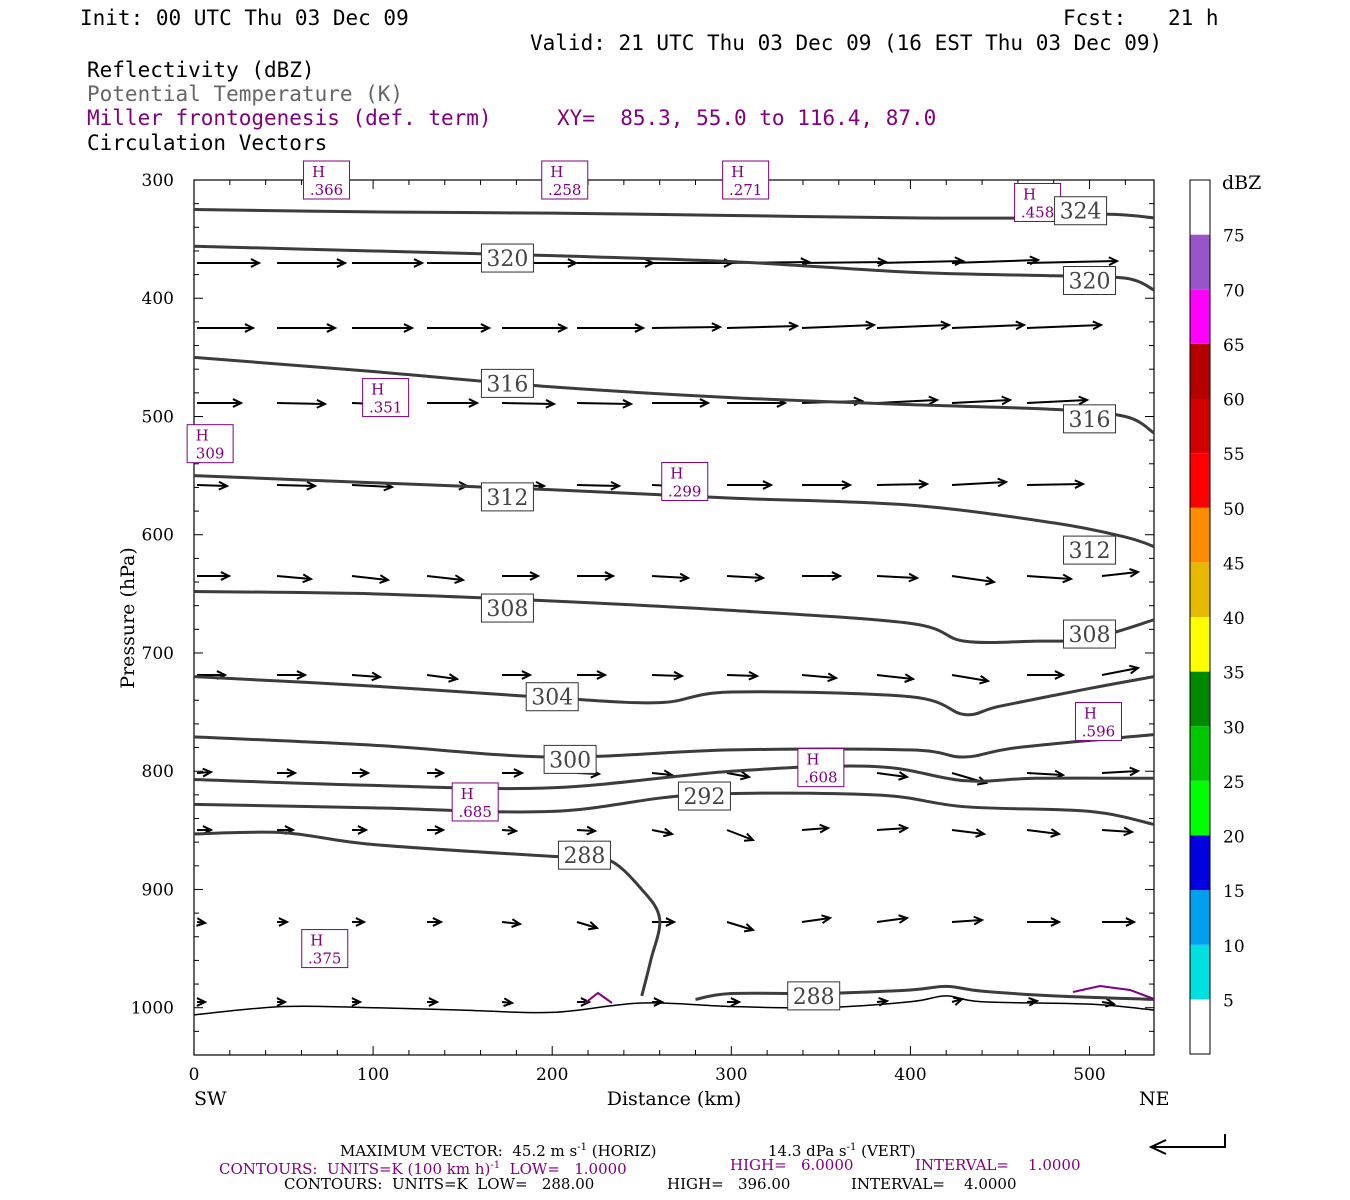 This screenshot has width=1350, height=1200. I want to click on max-vector-line: MAXIMUM VECTOR: 45.2 m s-1 (HORIZ), so click(498, 1151).